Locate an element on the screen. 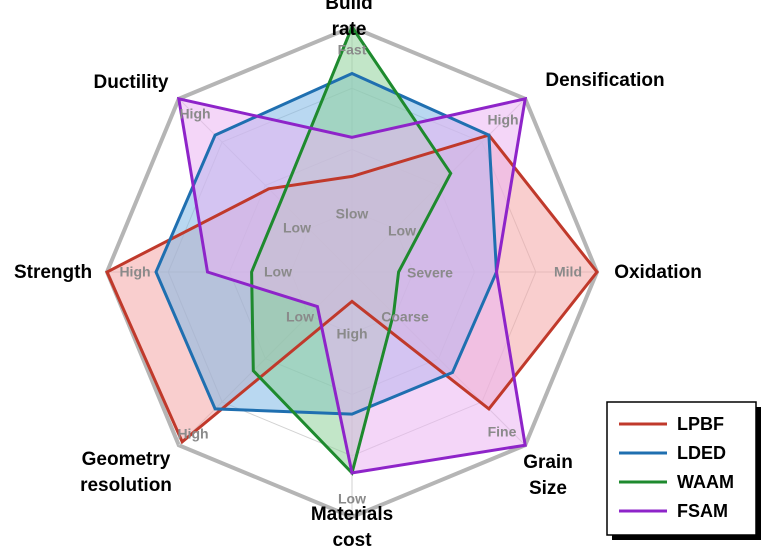 The height and width of the screenshot is (546, 765). tick-label-low-geometry-resolution: Low is located at coordinates (300, 317).